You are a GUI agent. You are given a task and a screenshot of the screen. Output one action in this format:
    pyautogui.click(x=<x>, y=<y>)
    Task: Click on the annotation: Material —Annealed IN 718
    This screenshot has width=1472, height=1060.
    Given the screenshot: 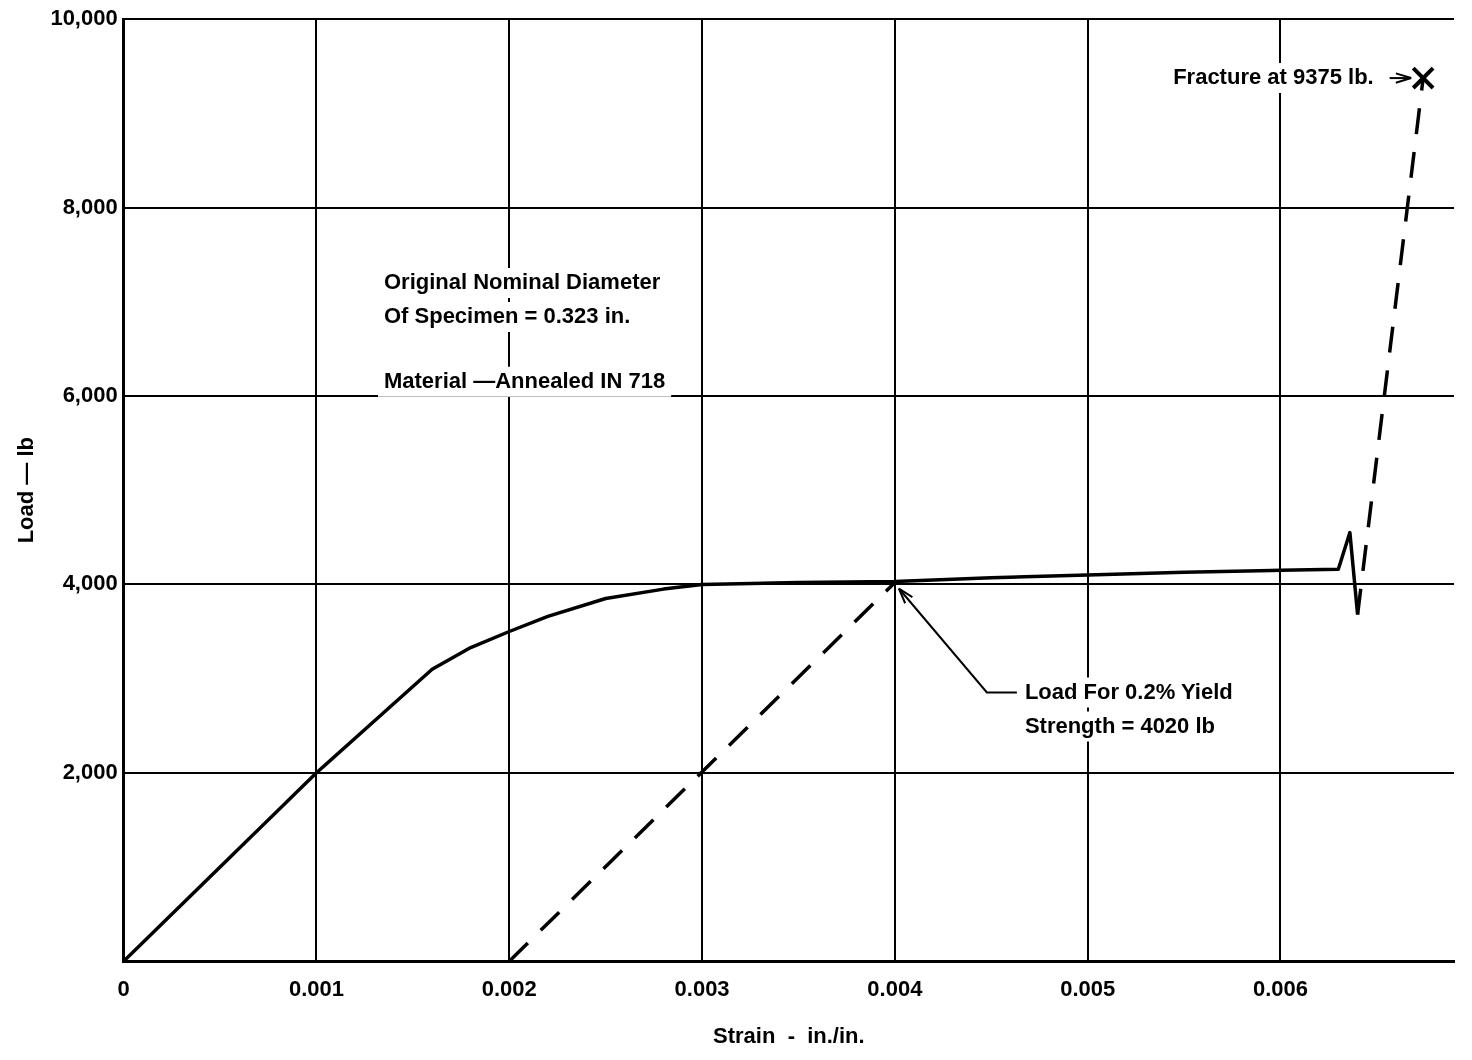 What is the action you would take?
    pyautogui.click(x=524, y=380)
    